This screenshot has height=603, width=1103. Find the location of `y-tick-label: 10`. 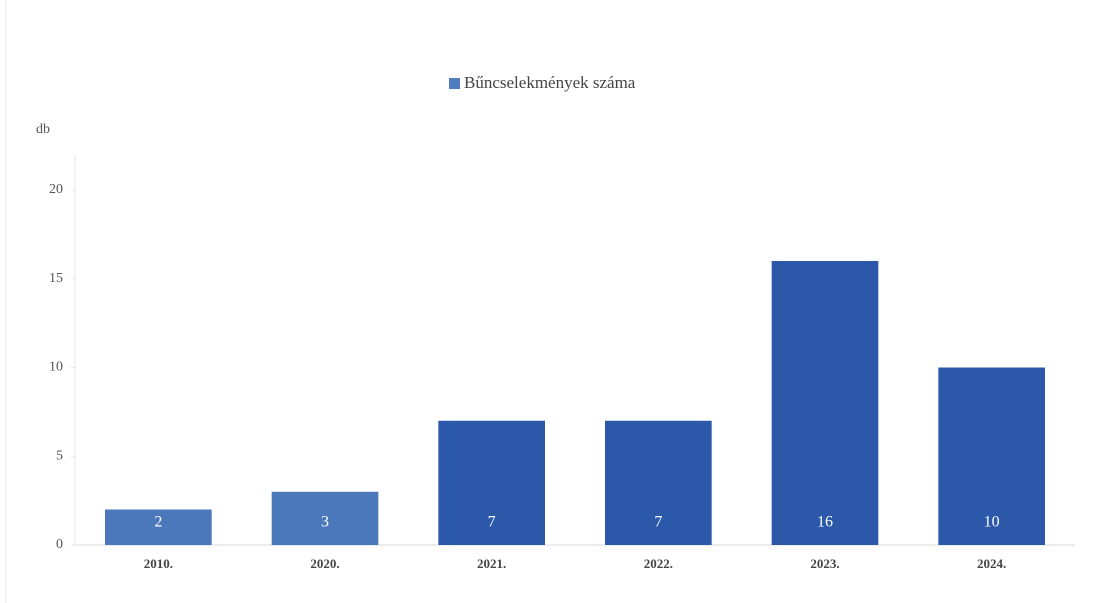

y-tick-label: 10 is located at coordinates (56, 367).